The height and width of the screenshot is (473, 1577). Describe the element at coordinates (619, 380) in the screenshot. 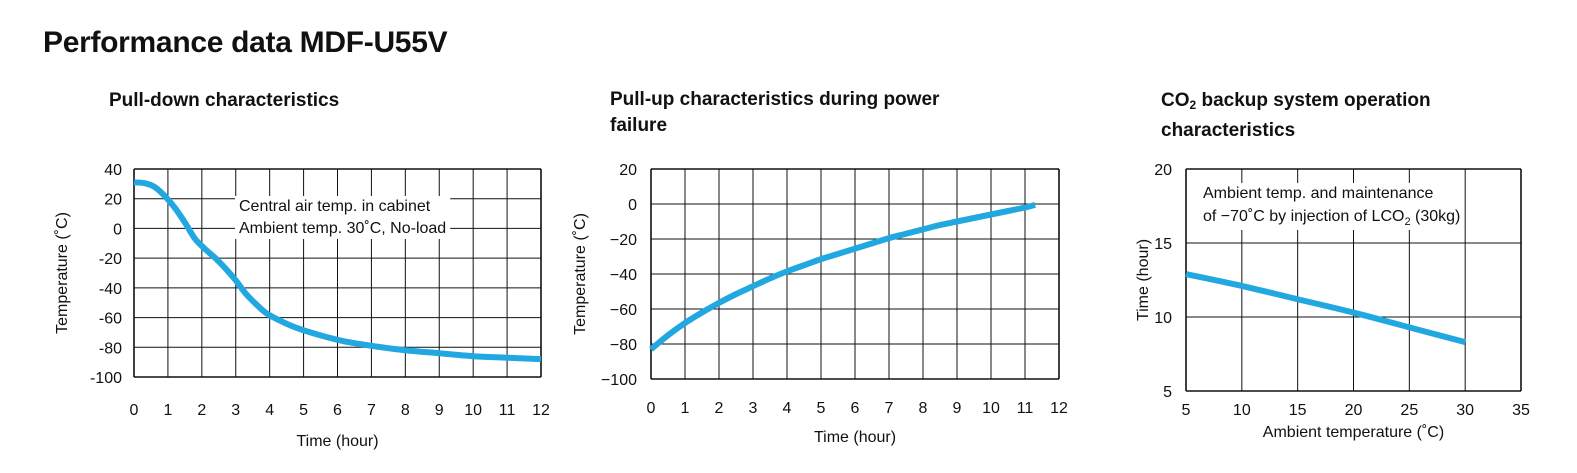

I see `chart-2-y-tick-label: −100` at that location.